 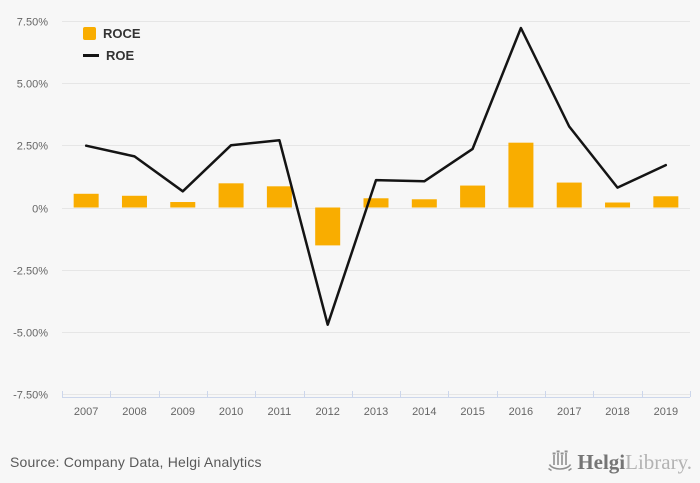 I want to click on logo-word-library: Library., so click(x=658, y=461).